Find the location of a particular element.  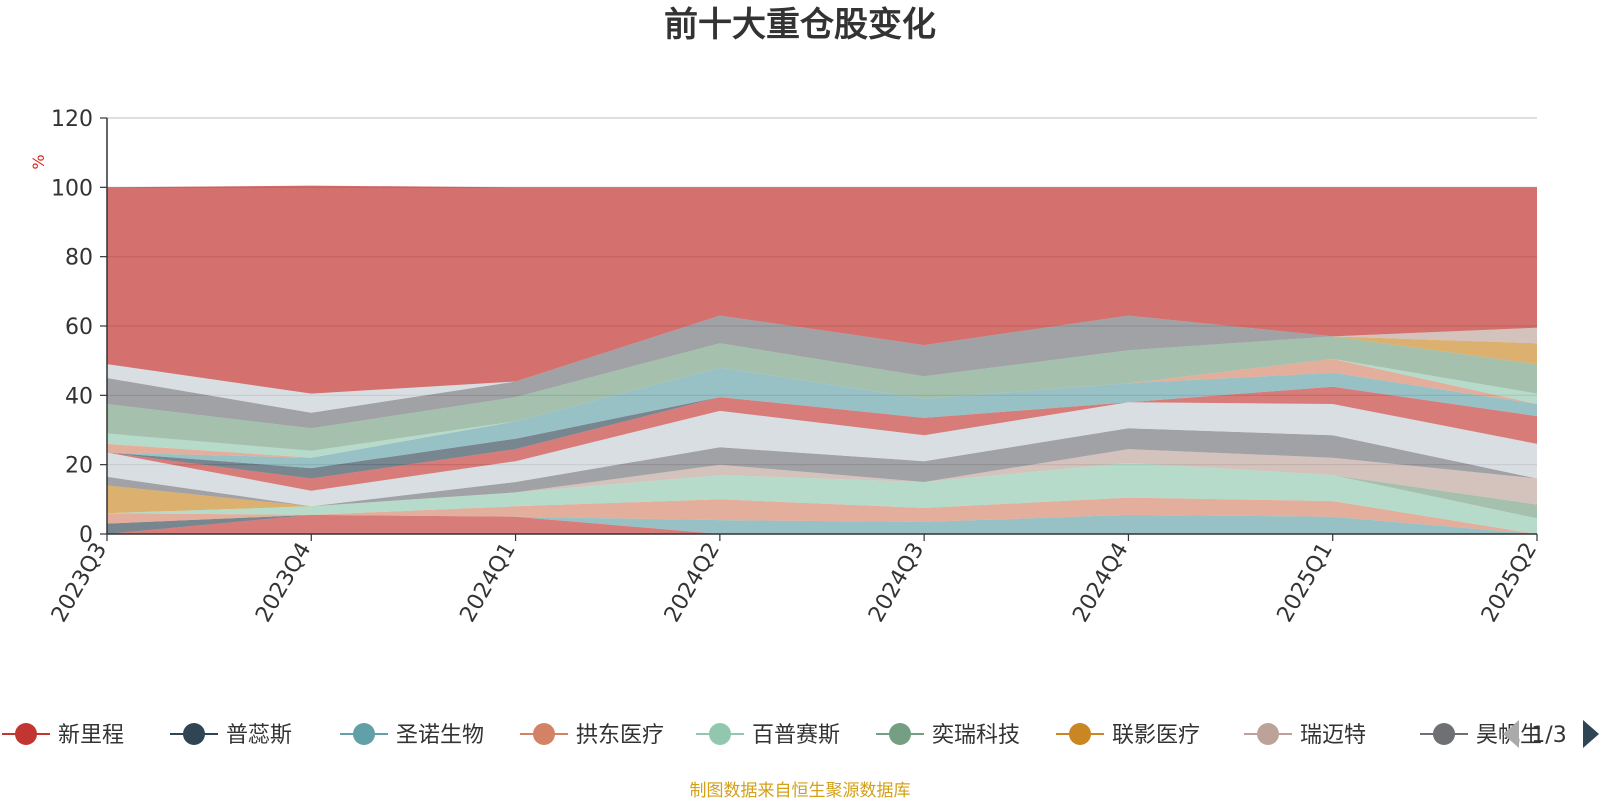

legend: 新里程 普蕊斯 圣诺生物 拱东医疗 百普赛斯 奕瑞科技 联影医疗 瑞迈特 昊帆生 is located at coordinates (772, 735).